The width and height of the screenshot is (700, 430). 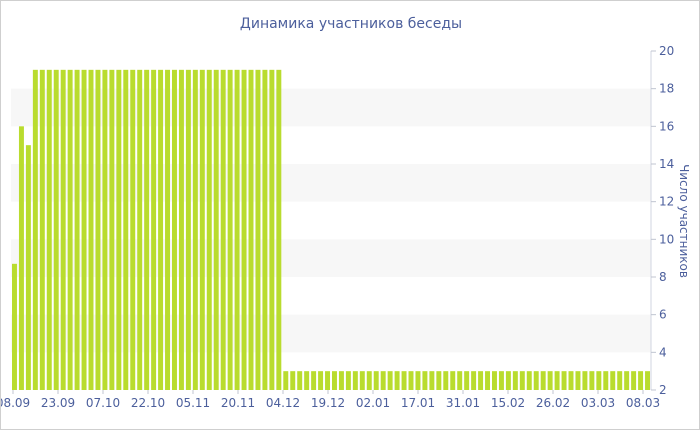 What do you see at coordinates (553, 403) in the screenshot?
I see `x-tick-label: 26.02` at bounding box center [553, 403].